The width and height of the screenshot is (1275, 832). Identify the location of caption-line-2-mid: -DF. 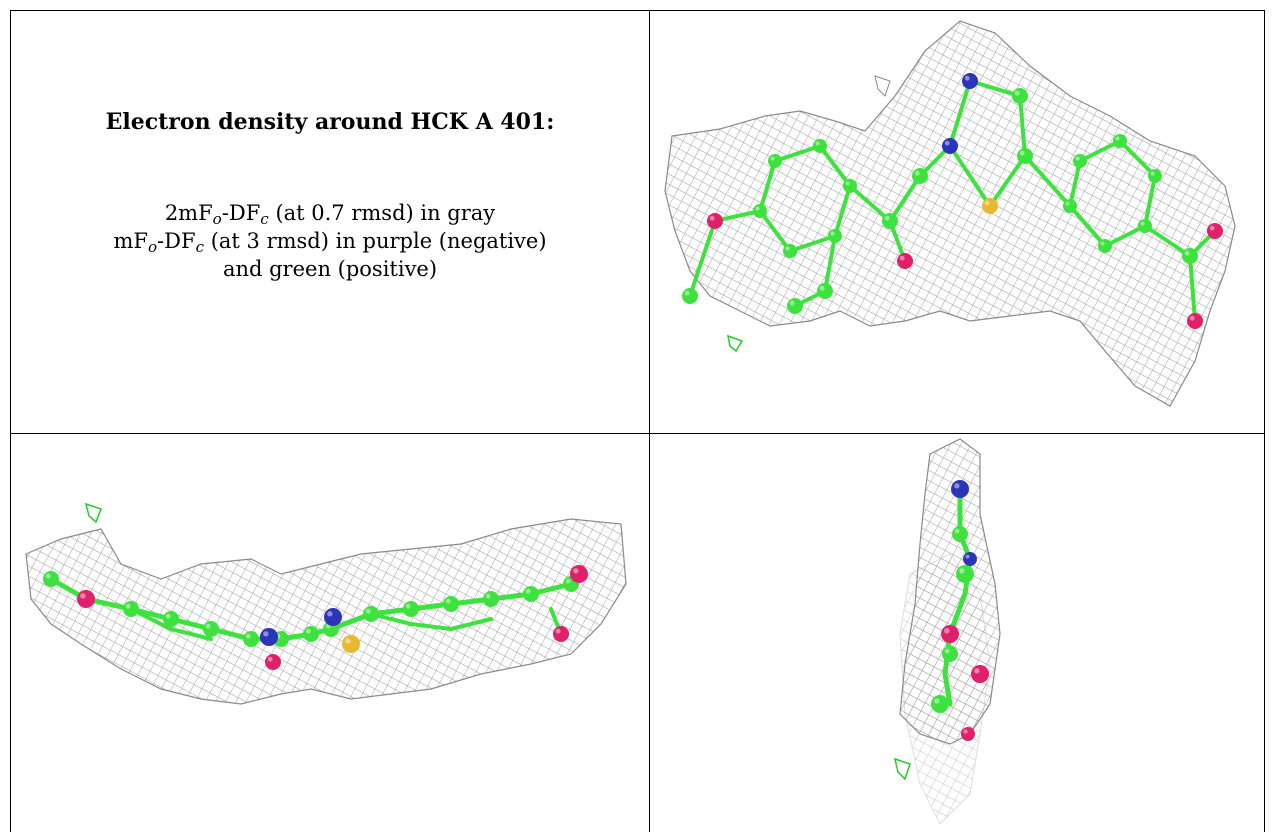
(176, 241).